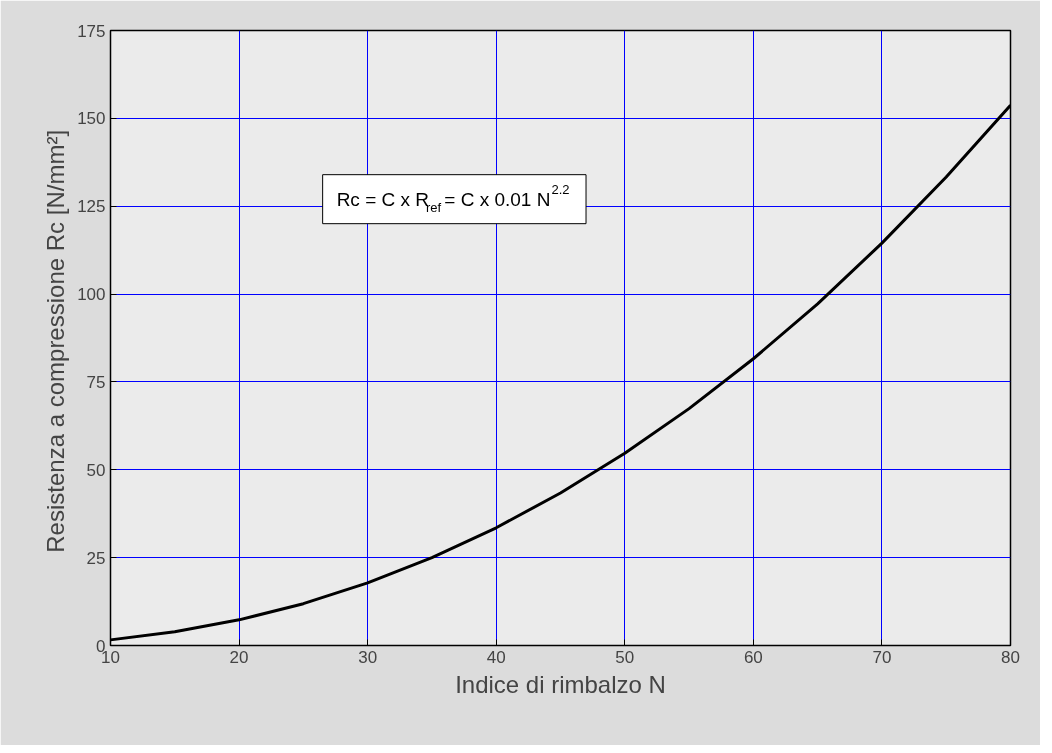 This screenshot has height=753, width=1052. Describe the element at coordinates (753, 657) in the screenshot. I see `x-tick-label: 60` at that location.